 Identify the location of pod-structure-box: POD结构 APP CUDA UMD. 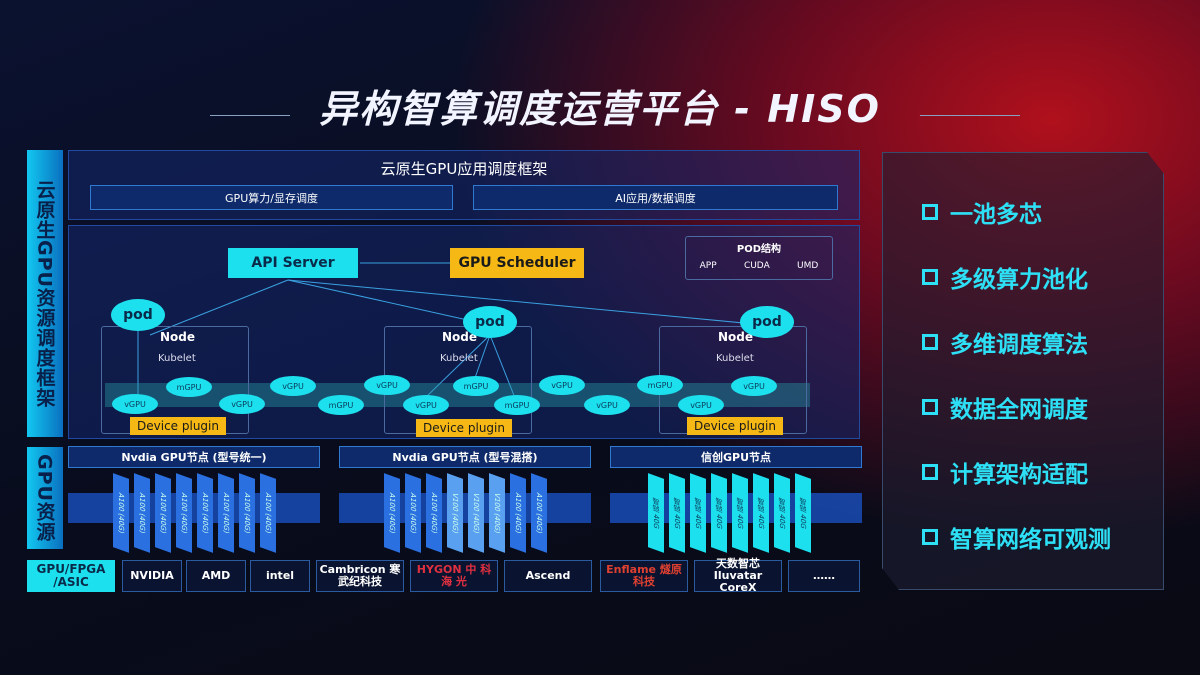
(759, 258).